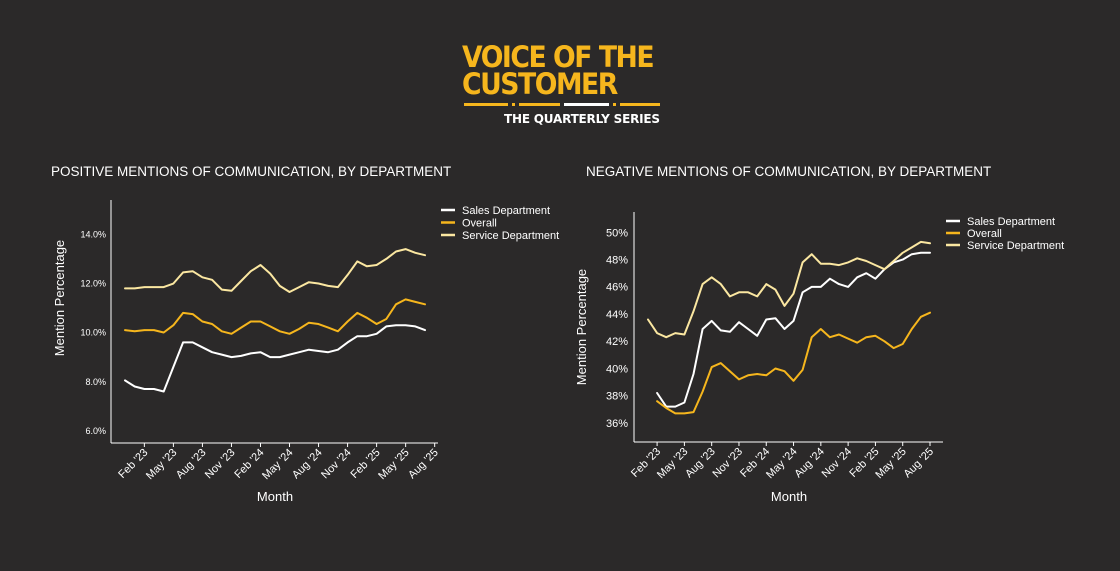  What do you see at coordinates (918, 463) in the screenshot?
I see `negative-x-tick-label: Aug '25` at bounding box center [918, 463].